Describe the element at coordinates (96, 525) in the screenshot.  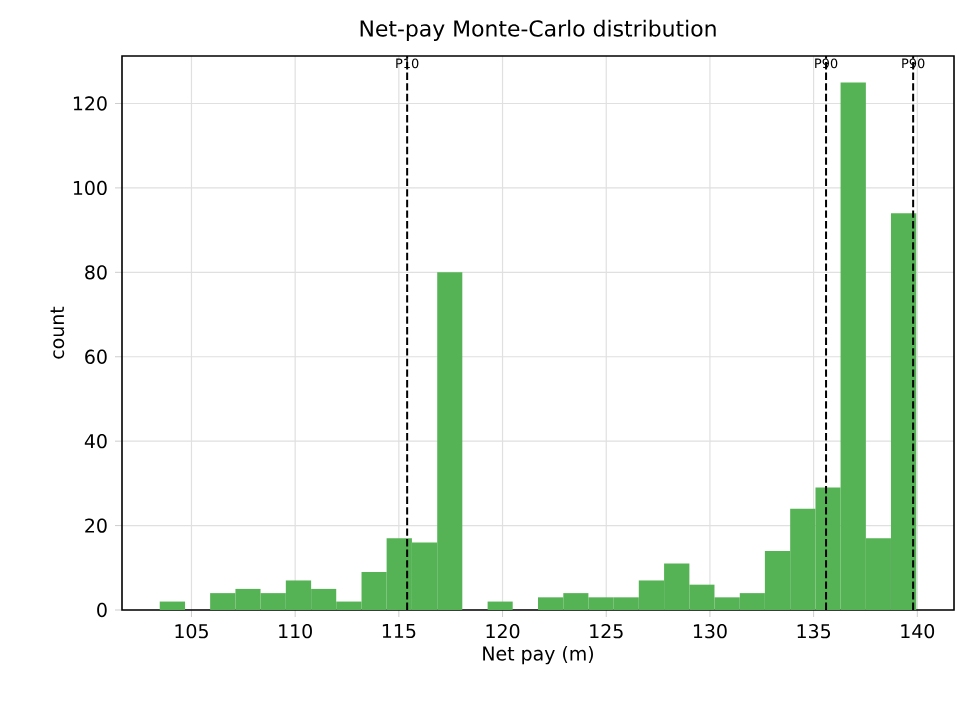
I see `y-tick-label: 20` at that location.